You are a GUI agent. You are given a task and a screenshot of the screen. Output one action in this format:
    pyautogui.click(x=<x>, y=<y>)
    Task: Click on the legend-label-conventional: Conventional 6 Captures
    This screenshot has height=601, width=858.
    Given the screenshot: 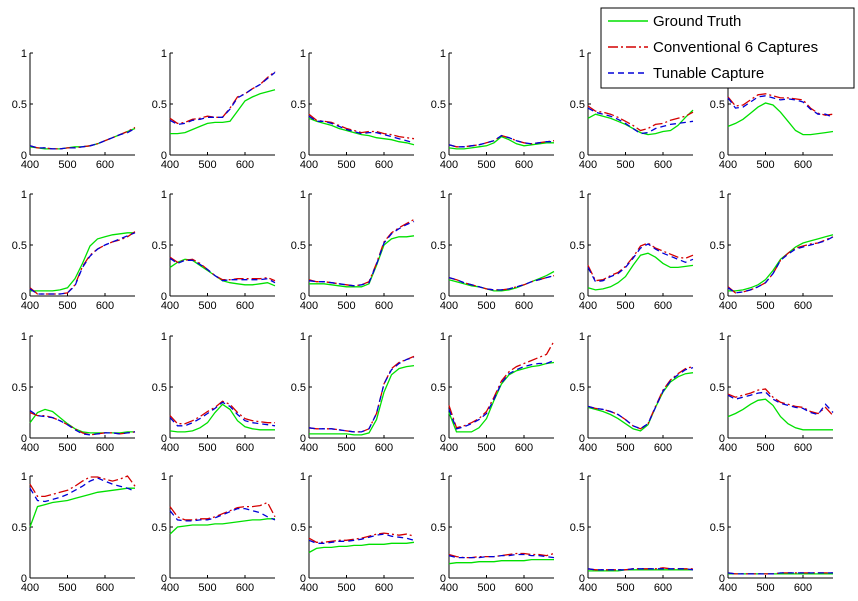 What is the action you would take?
    pyautogui.click(x=735, y=47)
    